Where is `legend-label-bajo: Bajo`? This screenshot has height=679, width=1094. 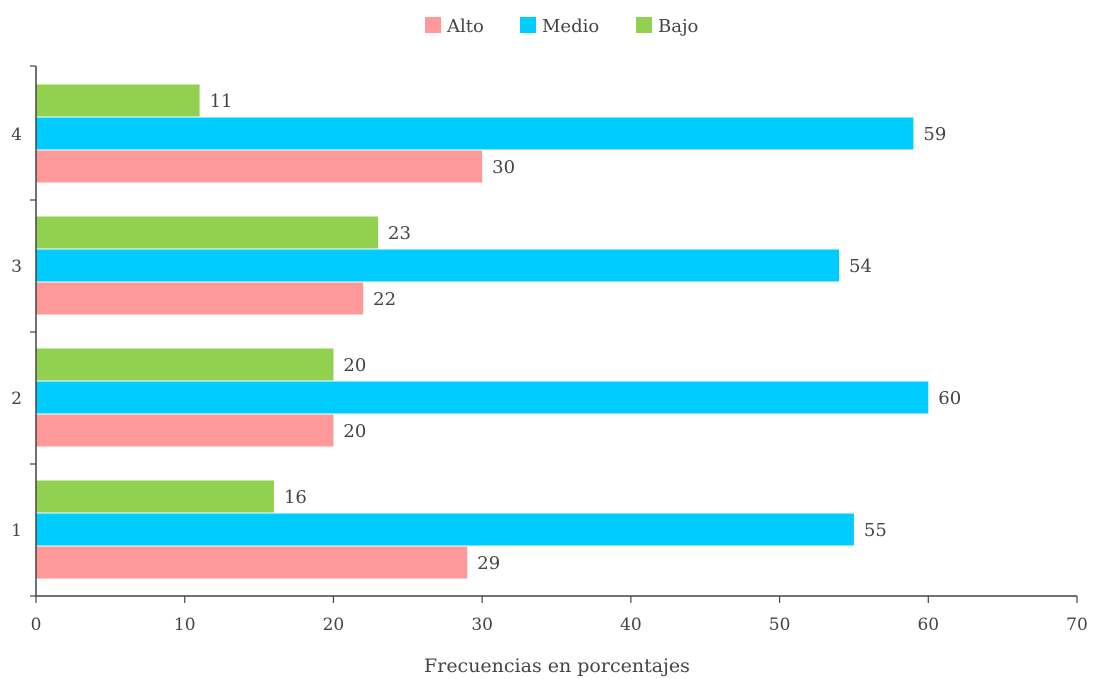 legend-label-bajo: Bajo is located at coordinates (678, 26).